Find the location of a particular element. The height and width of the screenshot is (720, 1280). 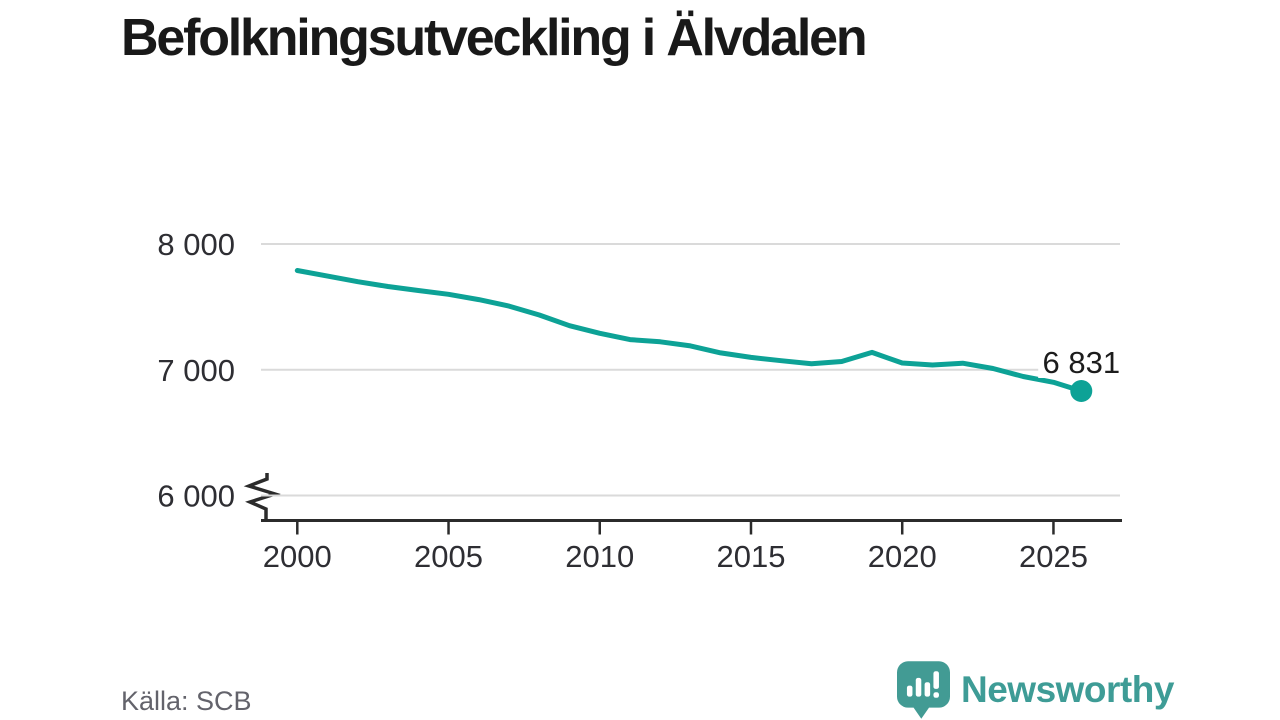

newsworthy-logo: Newsworthy is located at coordinates (1035, 690).